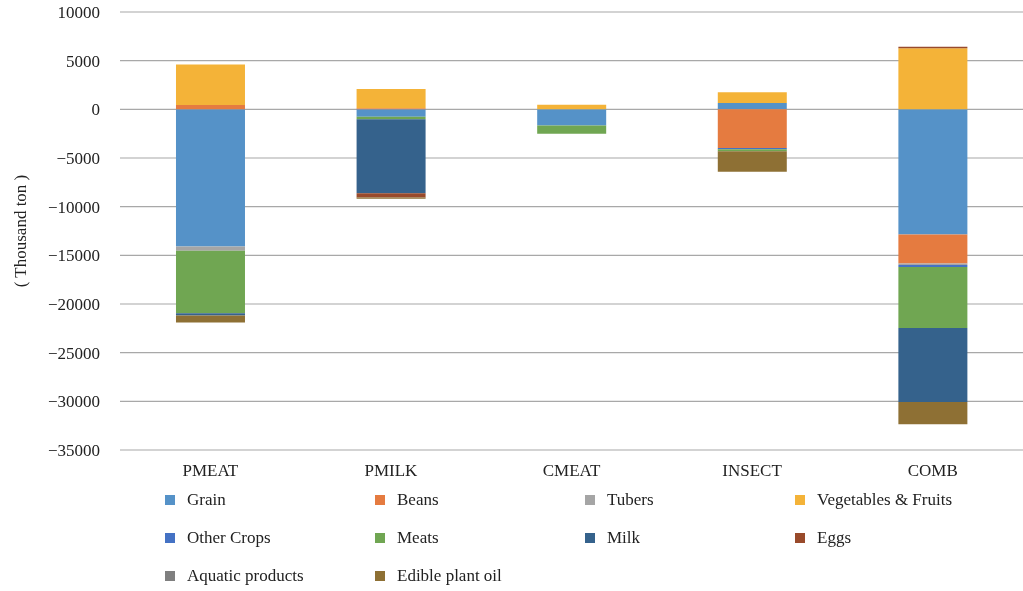 This screenshot has width=1023, height=591. I want to click on y-tick-label: −35000, so click(73, 451).